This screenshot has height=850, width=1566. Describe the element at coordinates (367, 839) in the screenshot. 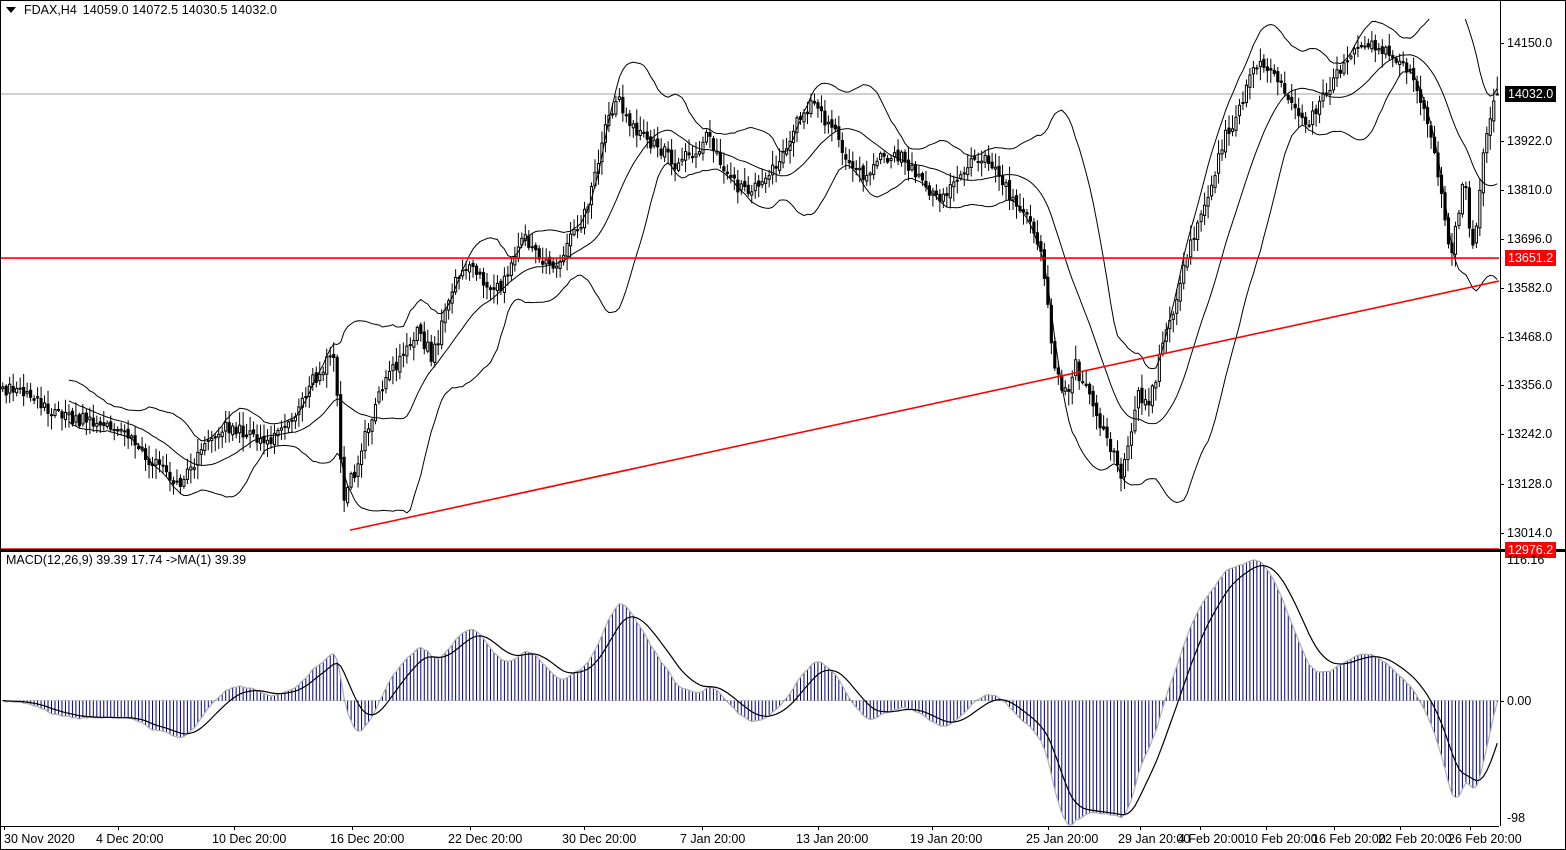

I see `time-scale-label: 16 Dec 20:00` at that location.